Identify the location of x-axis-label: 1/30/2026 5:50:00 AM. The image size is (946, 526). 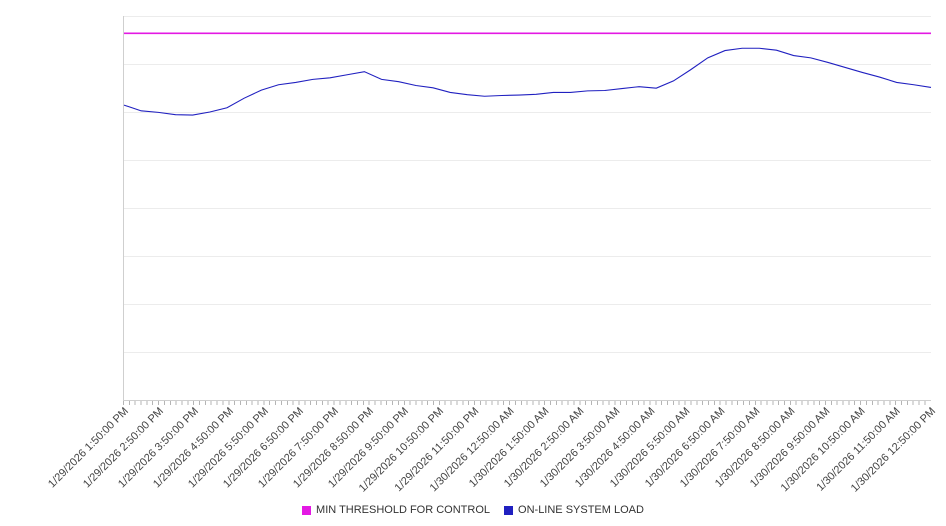
(650, 447).